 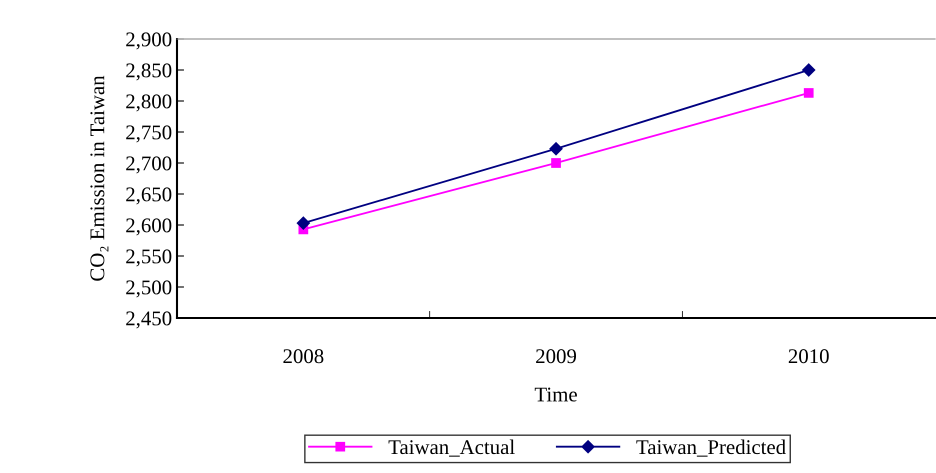 I want to click on x-axis-title: Time, so click(x=555, y=395).